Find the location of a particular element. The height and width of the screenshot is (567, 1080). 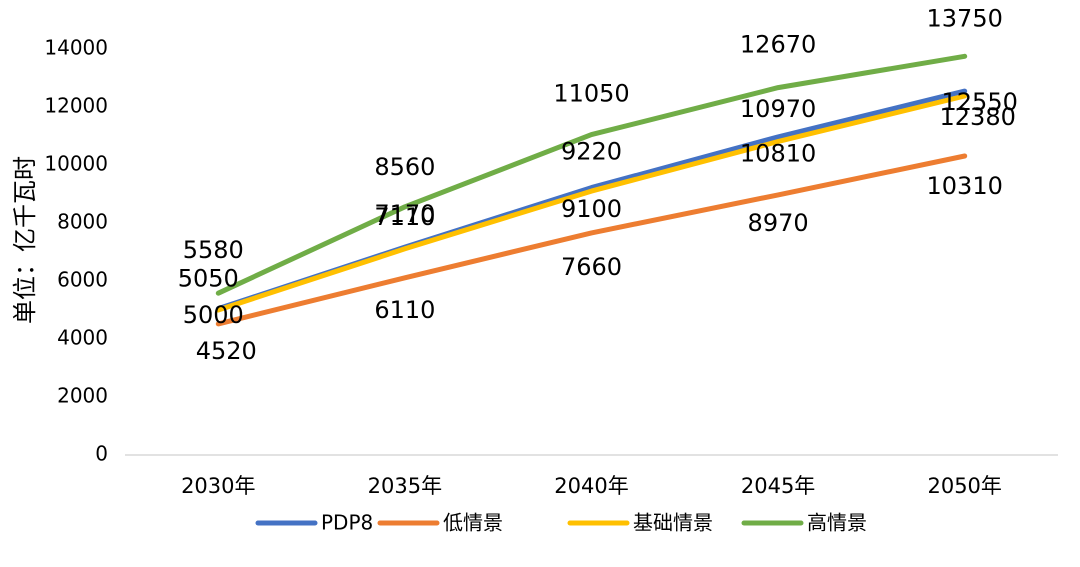

data-label: 5580 is located at coordinates (213, 250).